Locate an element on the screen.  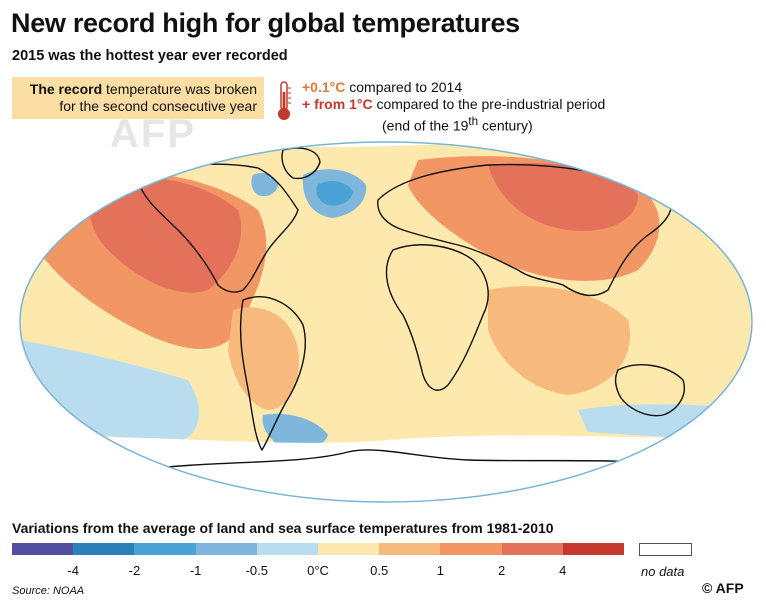
fact2-note: (end of the 19th century) is located at coordinates (453, 124).